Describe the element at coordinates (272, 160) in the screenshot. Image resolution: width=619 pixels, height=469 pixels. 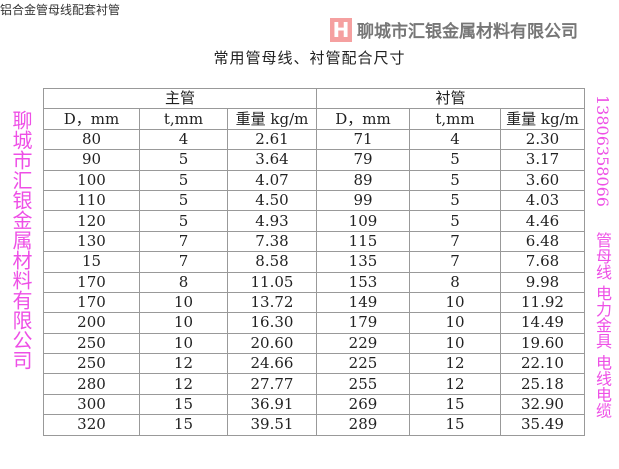
I see `table-cell: 3.64` at that location.